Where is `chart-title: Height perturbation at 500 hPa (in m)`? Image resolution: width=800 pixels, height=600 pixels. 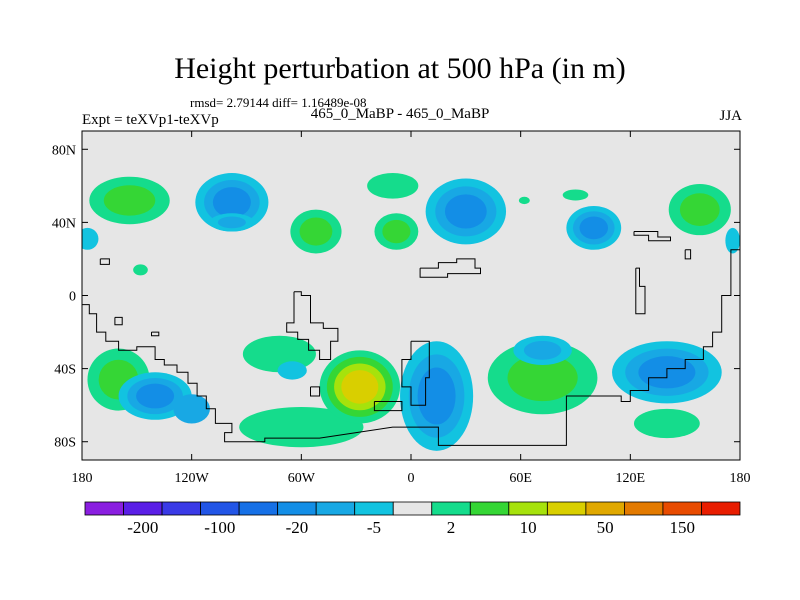 chart-title: Height perturbation at 500 hPa (in m) is located at coordinates (400, 68).